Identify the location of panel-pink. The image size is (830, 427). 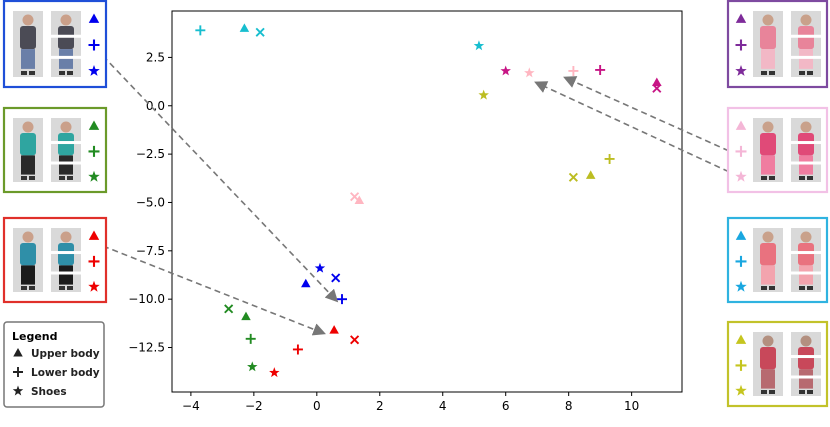
(777, 150).